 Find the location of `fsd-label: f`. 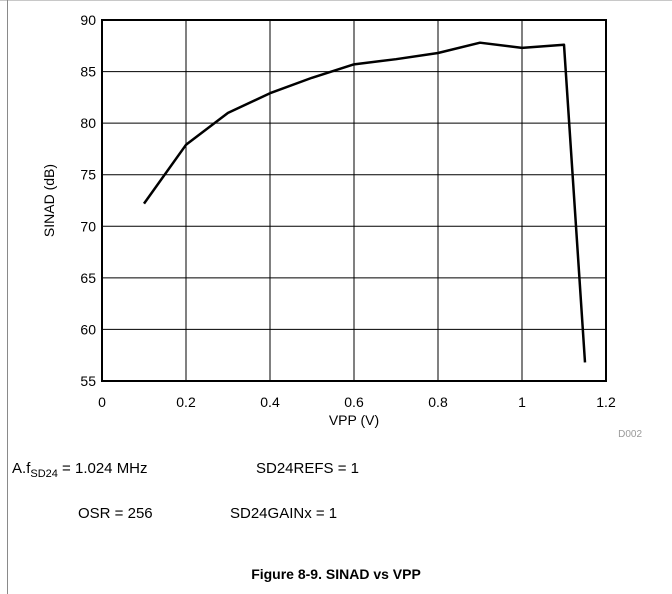

fsd-label: f is located at coordinates (28, 468).